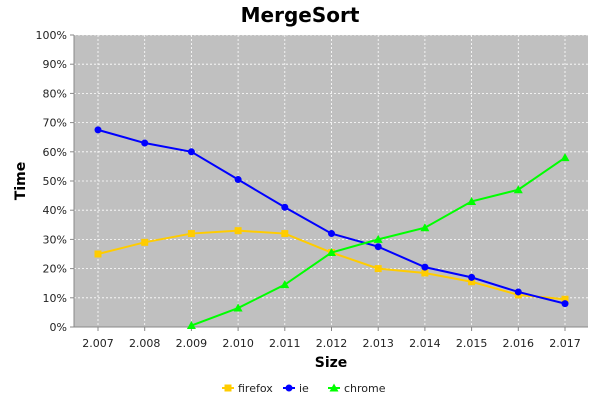  Describe the element at coordinates (55, 269) in the screenshot. I see `y-tick-label: 20%` at that location.